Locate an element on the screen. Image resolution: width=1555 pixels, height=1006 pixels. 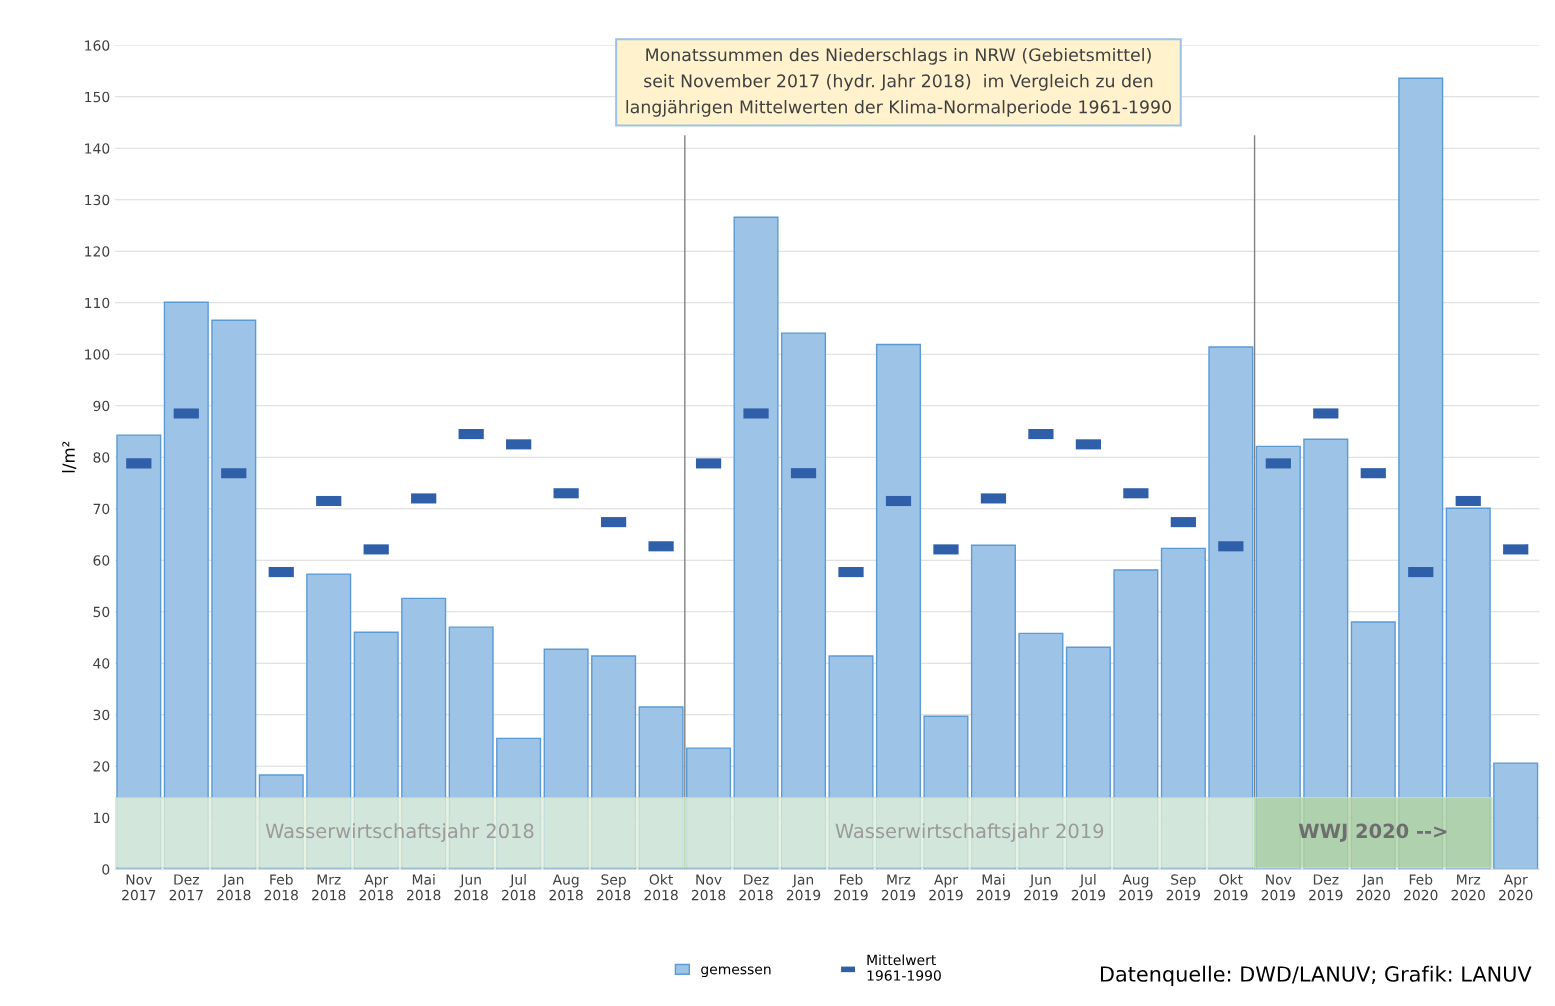
x-tick-label: Jun 2018 is located at coordinates (471, 887).